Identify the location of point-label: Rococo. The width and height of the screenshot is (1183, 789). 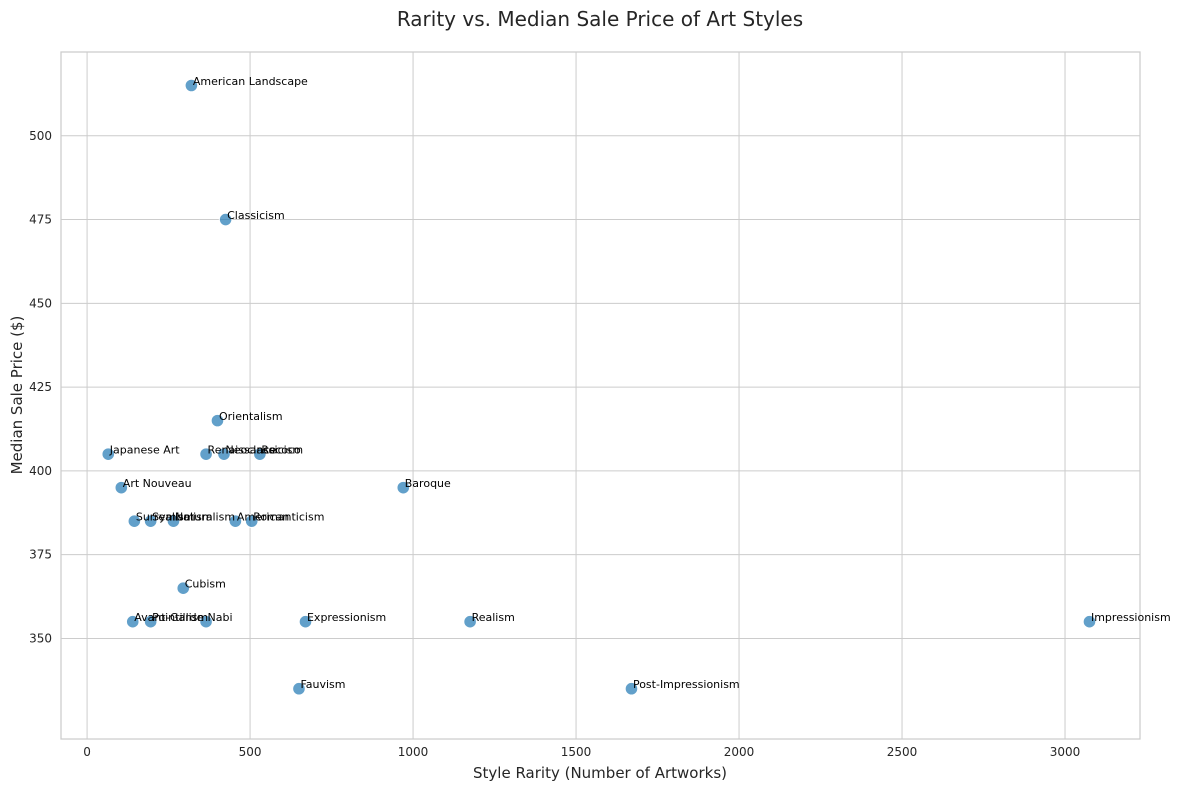
(281, 450).